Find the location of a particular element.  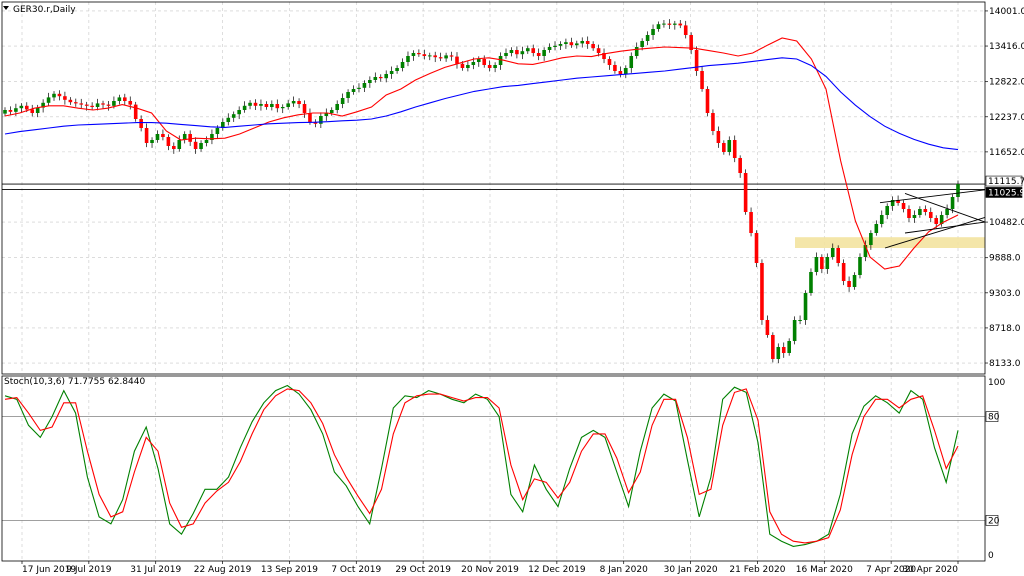

price-tick-label: 9888.0 is located at coordinates (1005, 259).